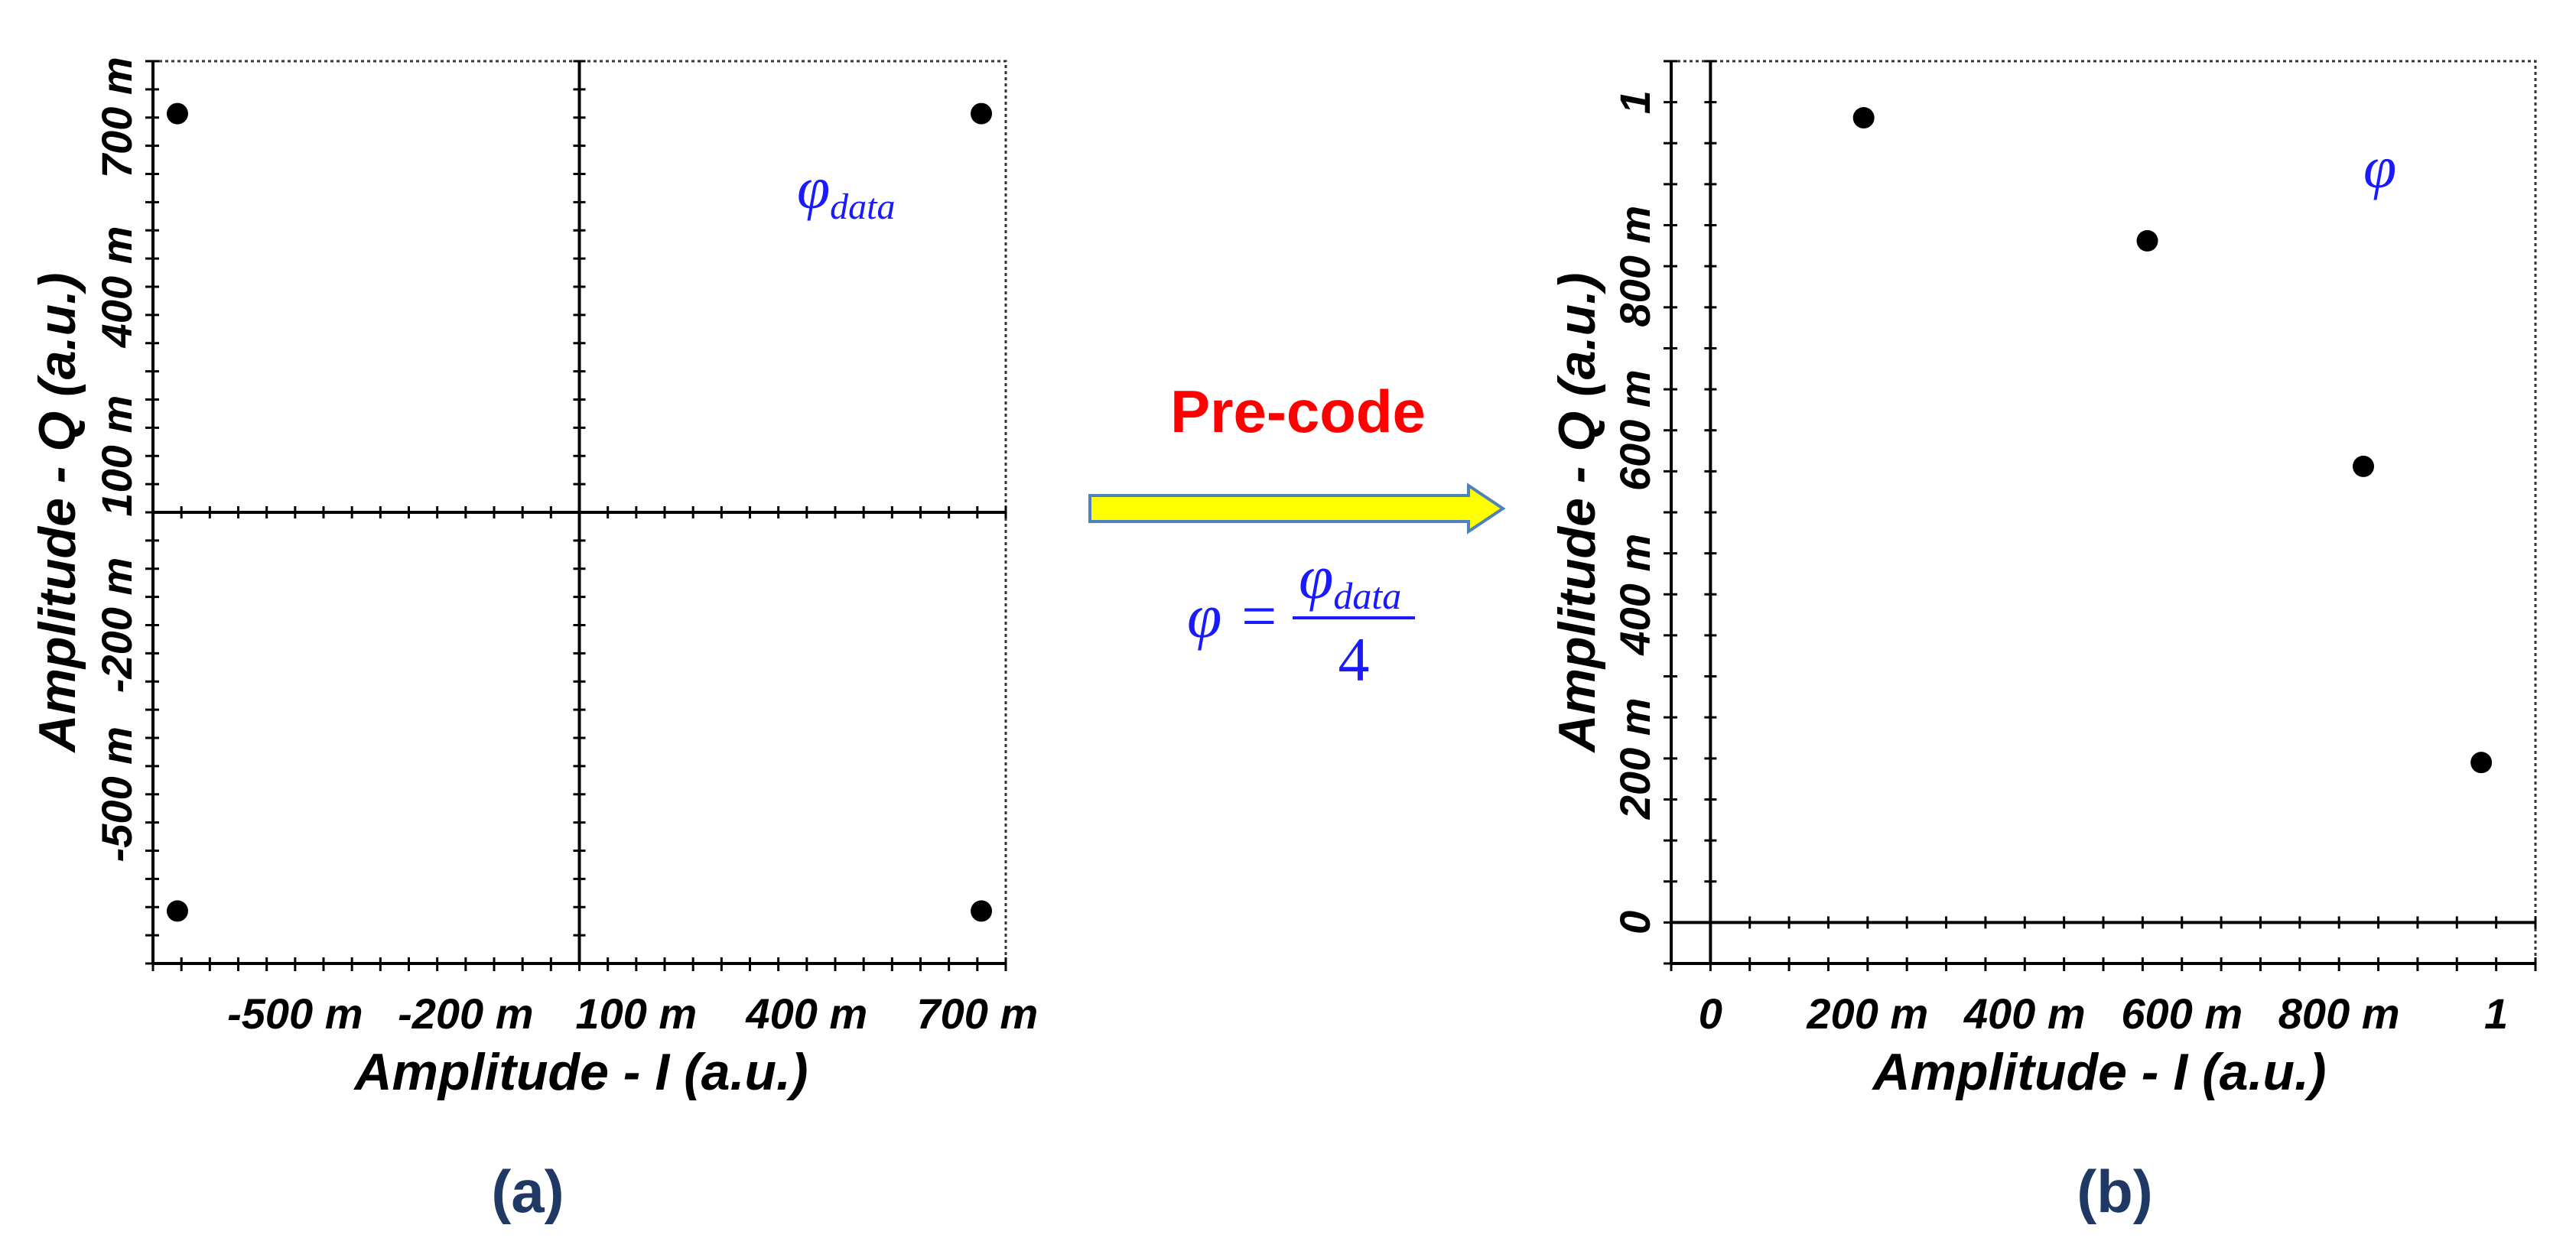 This screenshot has height=1251, width=2576. What do you see at coordinates (2339, 1013) in the screenshot?
I see `x-tick-label: 800 m` at bounding box center [2339, 1013].